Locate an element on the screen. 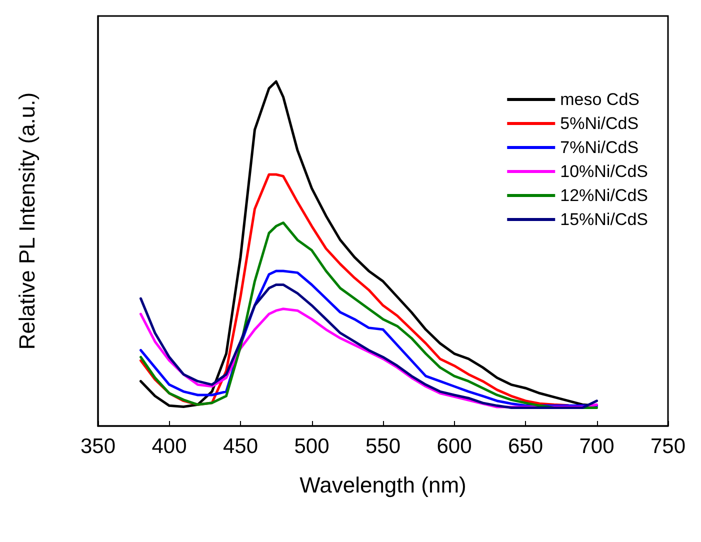 Image resolution: width=701 pixels, height=542 pixels. legend-label: 12%Ni/CdS is located at coordinates (604, 195).